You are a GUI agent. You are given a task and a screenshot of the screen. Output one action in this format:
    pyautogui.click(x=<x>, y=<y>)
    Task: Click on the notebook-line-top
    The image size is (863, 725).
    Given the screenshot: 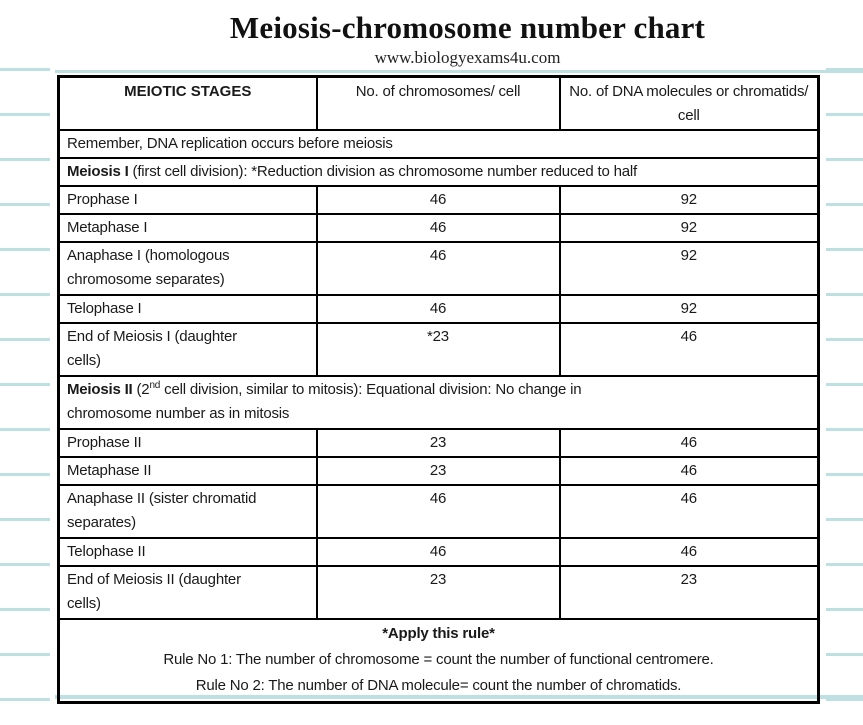 What is the action you would take?
    pyautogui.click(x=459, y=71)
    